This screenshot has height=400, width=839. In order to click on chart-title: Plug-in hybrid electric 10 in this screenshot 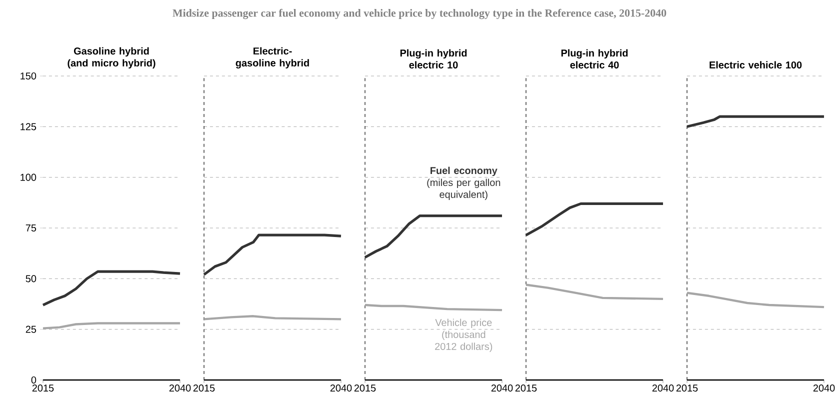, I will do `click(433, 58)`.